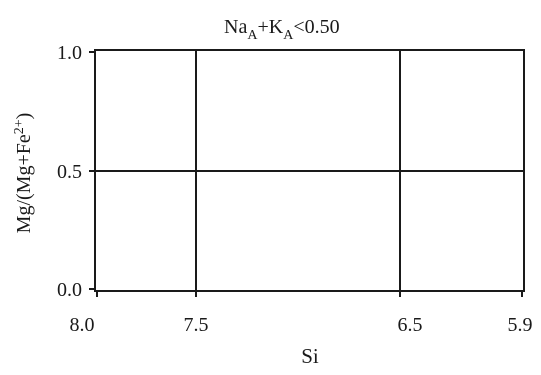 The width and height of the screenshot is (541, 375). I want to click on x-tick-label: 8.0, so click(82, 325).